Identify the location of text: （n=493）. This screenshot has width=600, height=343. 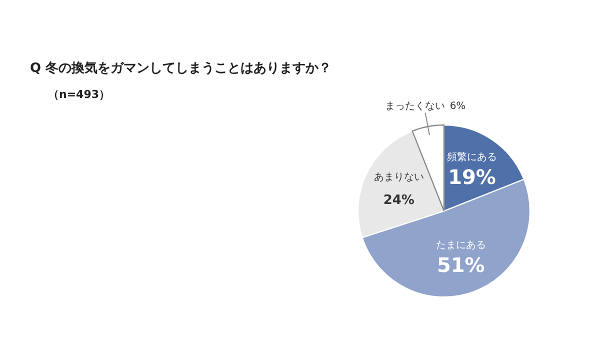
(79, 94).